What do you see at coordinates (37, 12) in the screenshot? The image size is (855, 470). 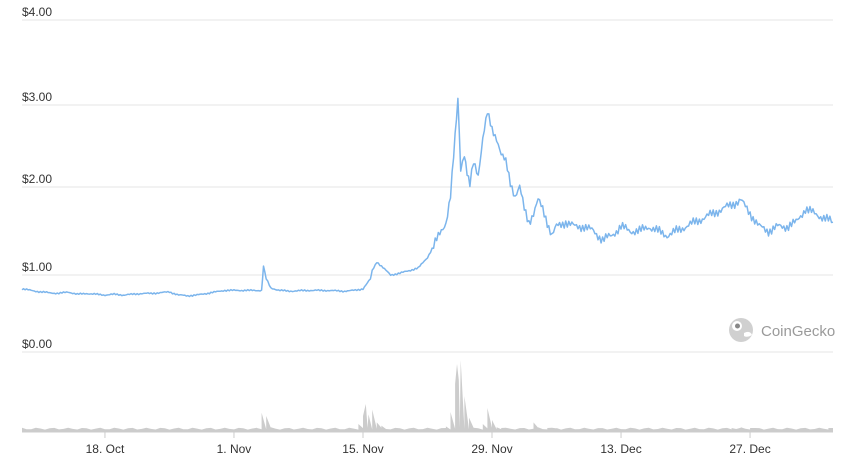 I see `y-tick-label: $4.00` at bounding box center [37, 12].